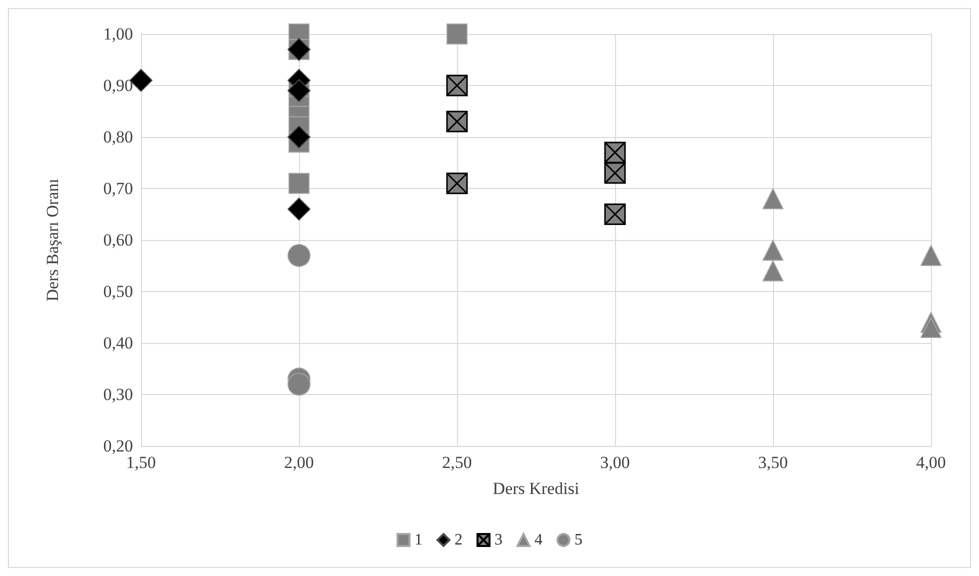 The height and width of the screenshot is (576, 979). Describe the element at coordinates (118, 85) in the screenshot. I see `y-tick-label: 0,90` at that location.